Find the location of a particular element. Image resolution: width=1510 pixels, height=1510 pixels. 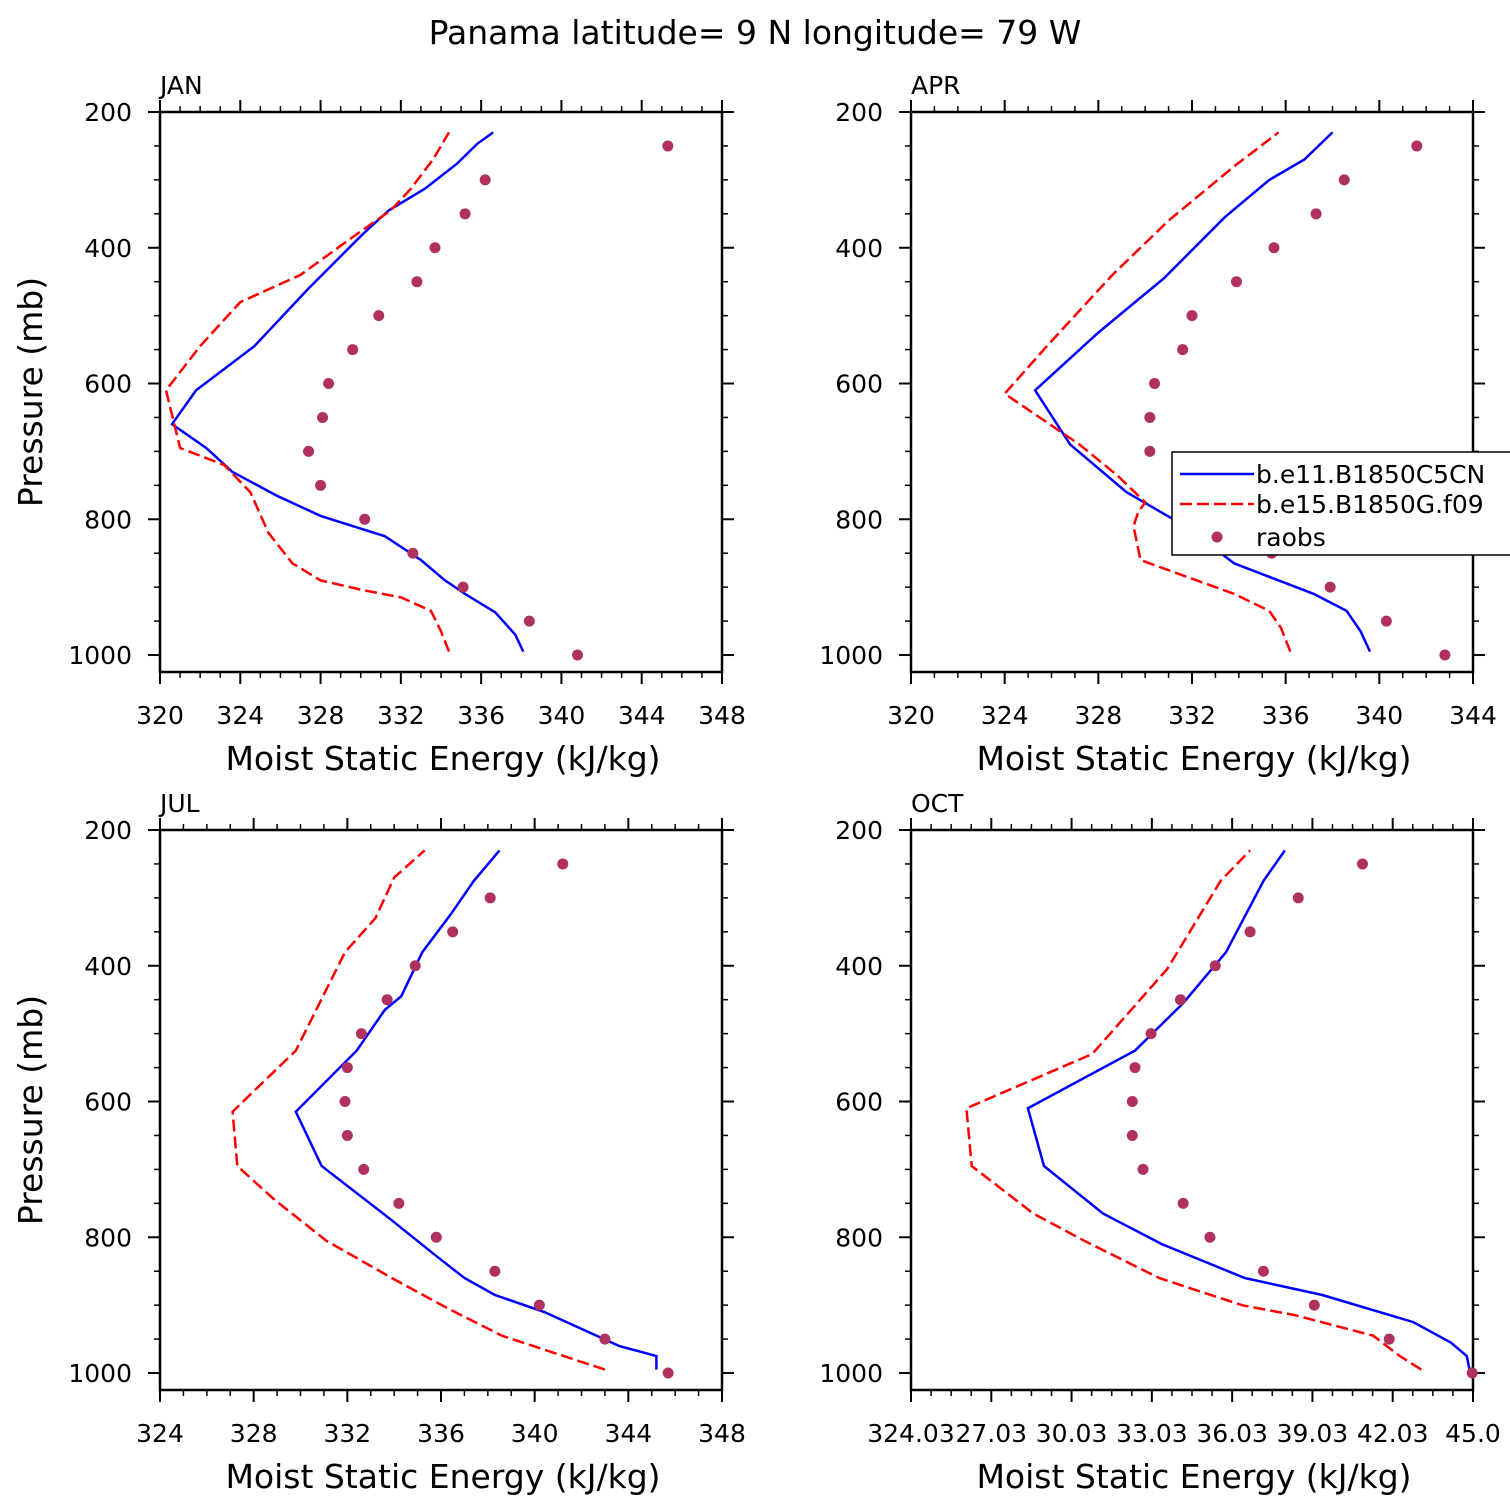

figure-title: Panama latitude= 9 N longitude= 79 W is located at coordinates (755, 32).